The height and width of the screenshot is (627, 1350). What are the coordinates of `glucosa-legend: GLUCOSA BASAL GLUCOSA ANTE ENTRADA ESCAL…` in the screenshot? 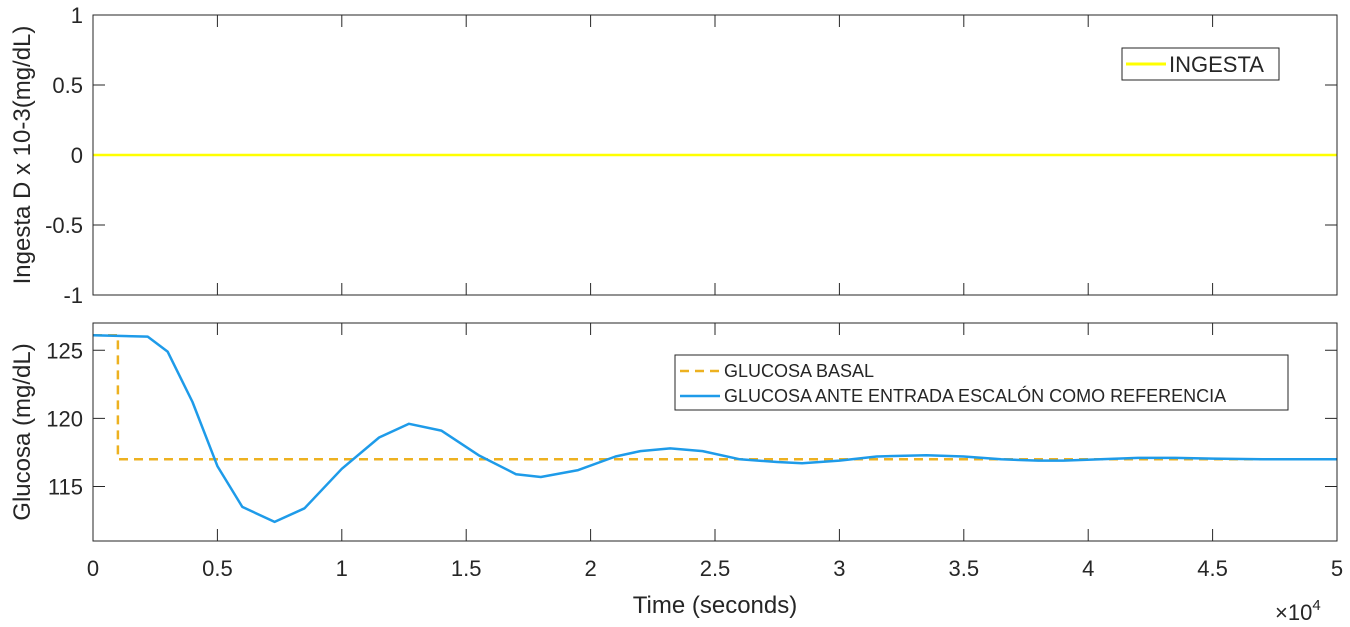 It's located at (981, 382).